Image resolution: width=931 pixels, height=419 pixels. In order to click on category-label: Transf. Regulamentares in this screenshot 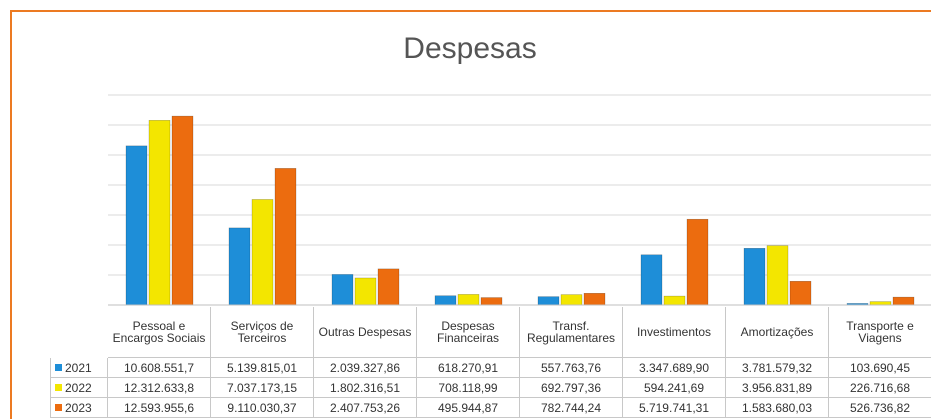, I will do `click(571, 332)`.